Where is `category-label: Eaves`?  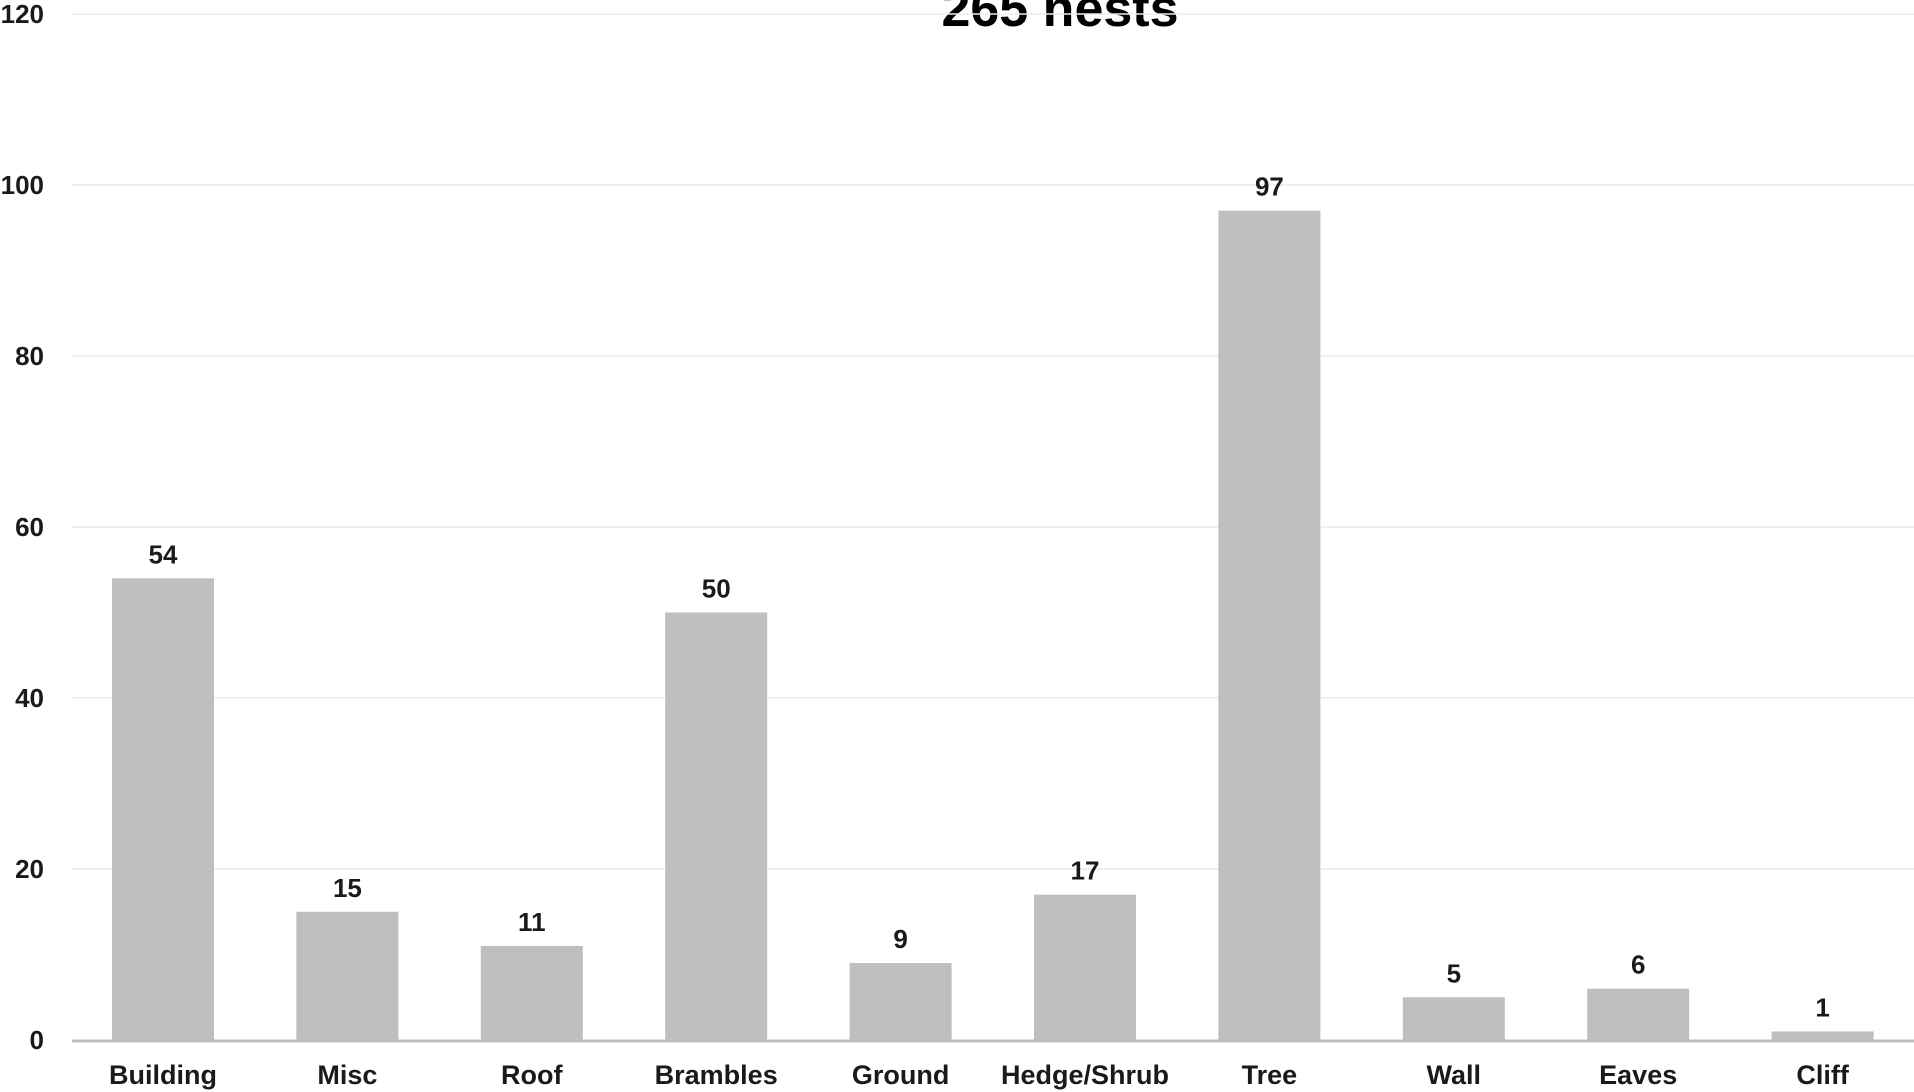 category-label: Eaves is located at coordinates (1638, 1075).